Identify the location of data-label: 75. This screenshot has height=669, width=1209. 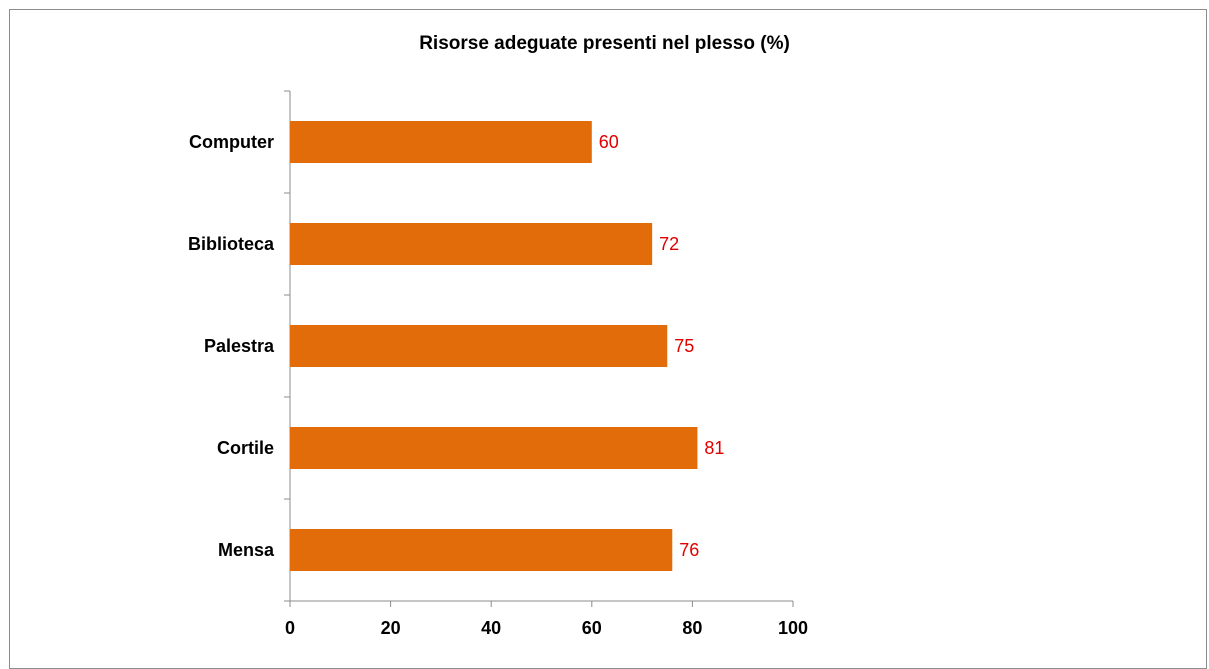
(684, 346).